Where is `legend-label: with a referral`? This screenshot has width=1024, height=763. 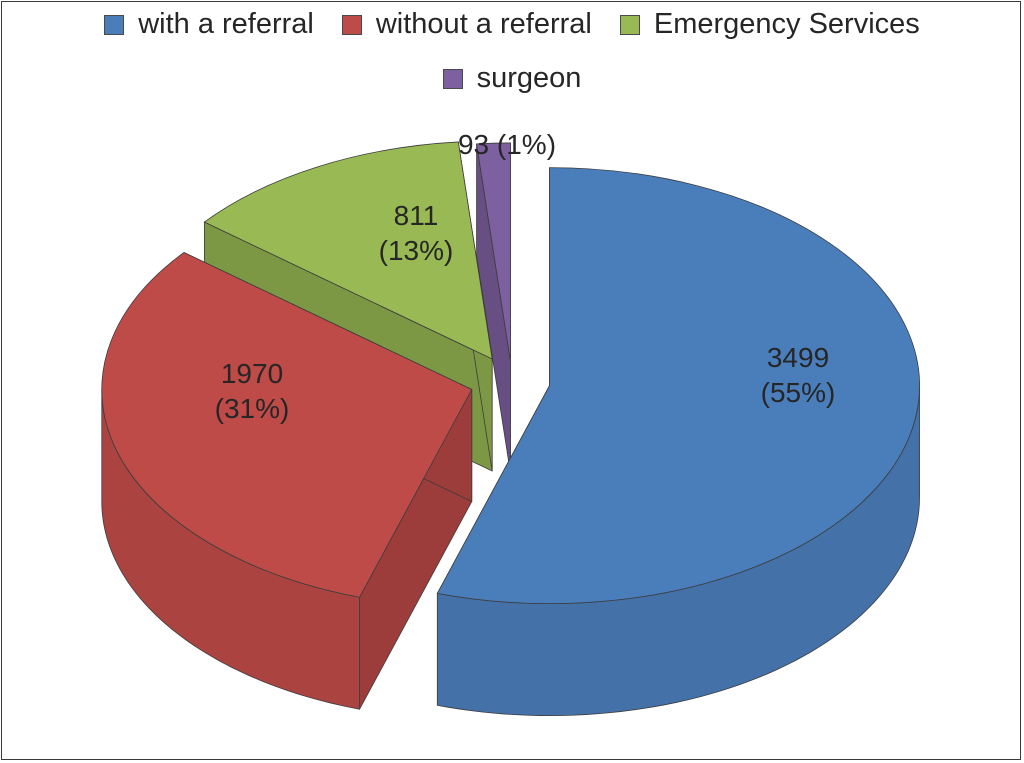 legend-label: with a referral is located at coordinates (226, 24).